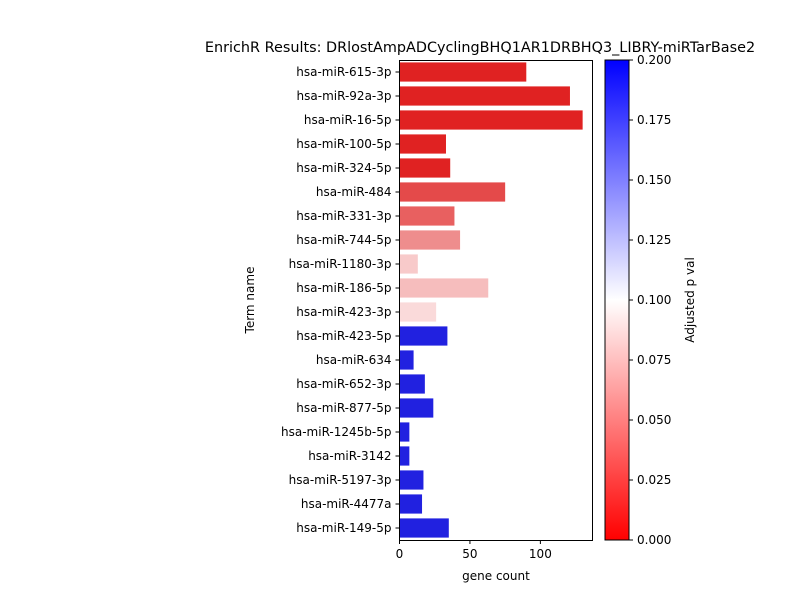  Describe the element at coordinates (690, 300) in the screenshot. I see `colorbar-label: Adjusted p val` at that location.